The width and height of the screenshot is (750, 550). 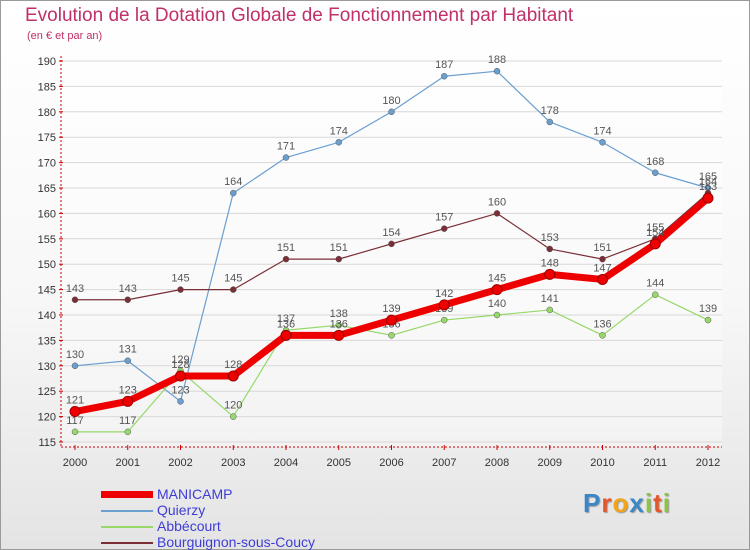 I want to click on chart-subtitle: (en € et par an), so click(x=65, y=36).